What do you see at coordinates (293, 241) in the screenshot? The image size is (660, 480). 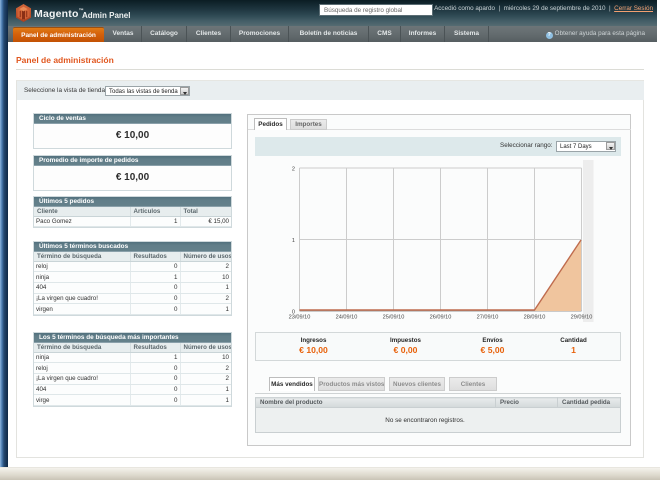 I see `svg-text: 1` at bounding box center [293, 241].